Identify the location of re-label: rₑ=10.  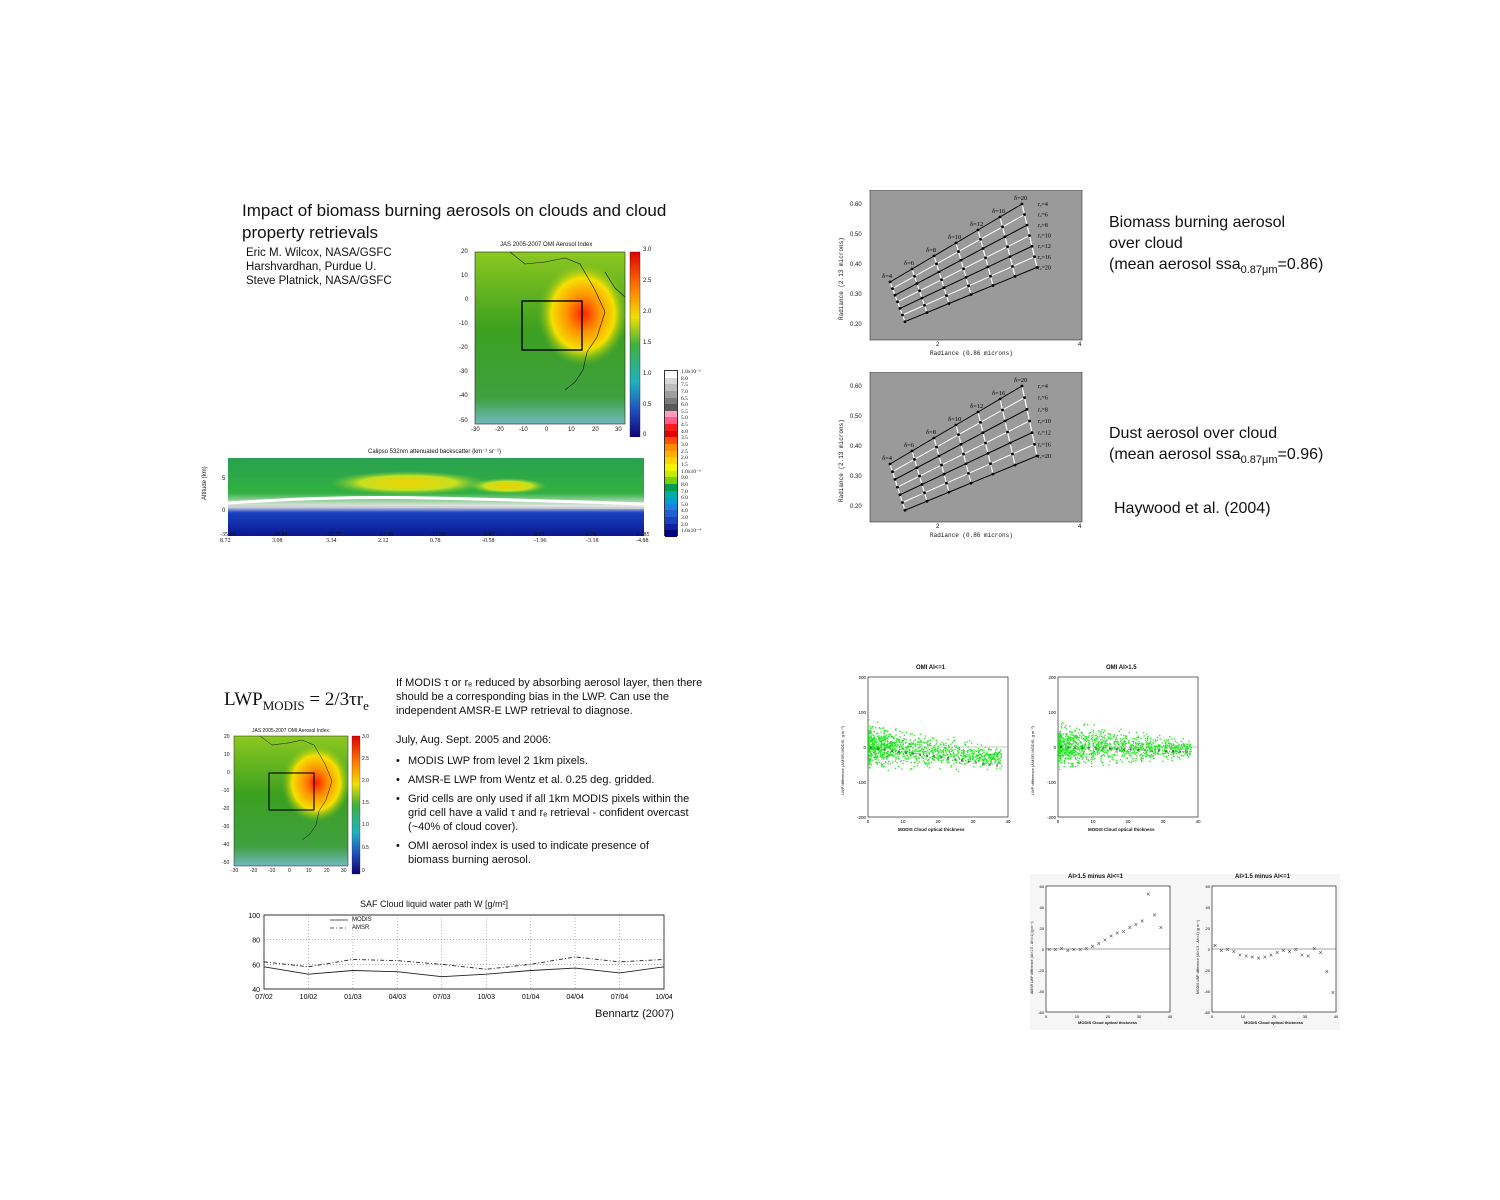
(1044, 237).